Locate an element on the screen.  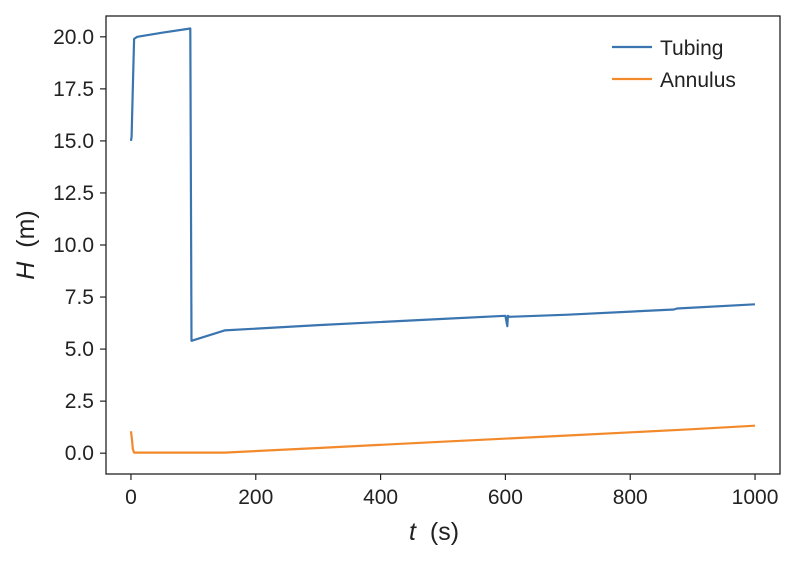
series-line-annulus is located at coordinates (442, 439).